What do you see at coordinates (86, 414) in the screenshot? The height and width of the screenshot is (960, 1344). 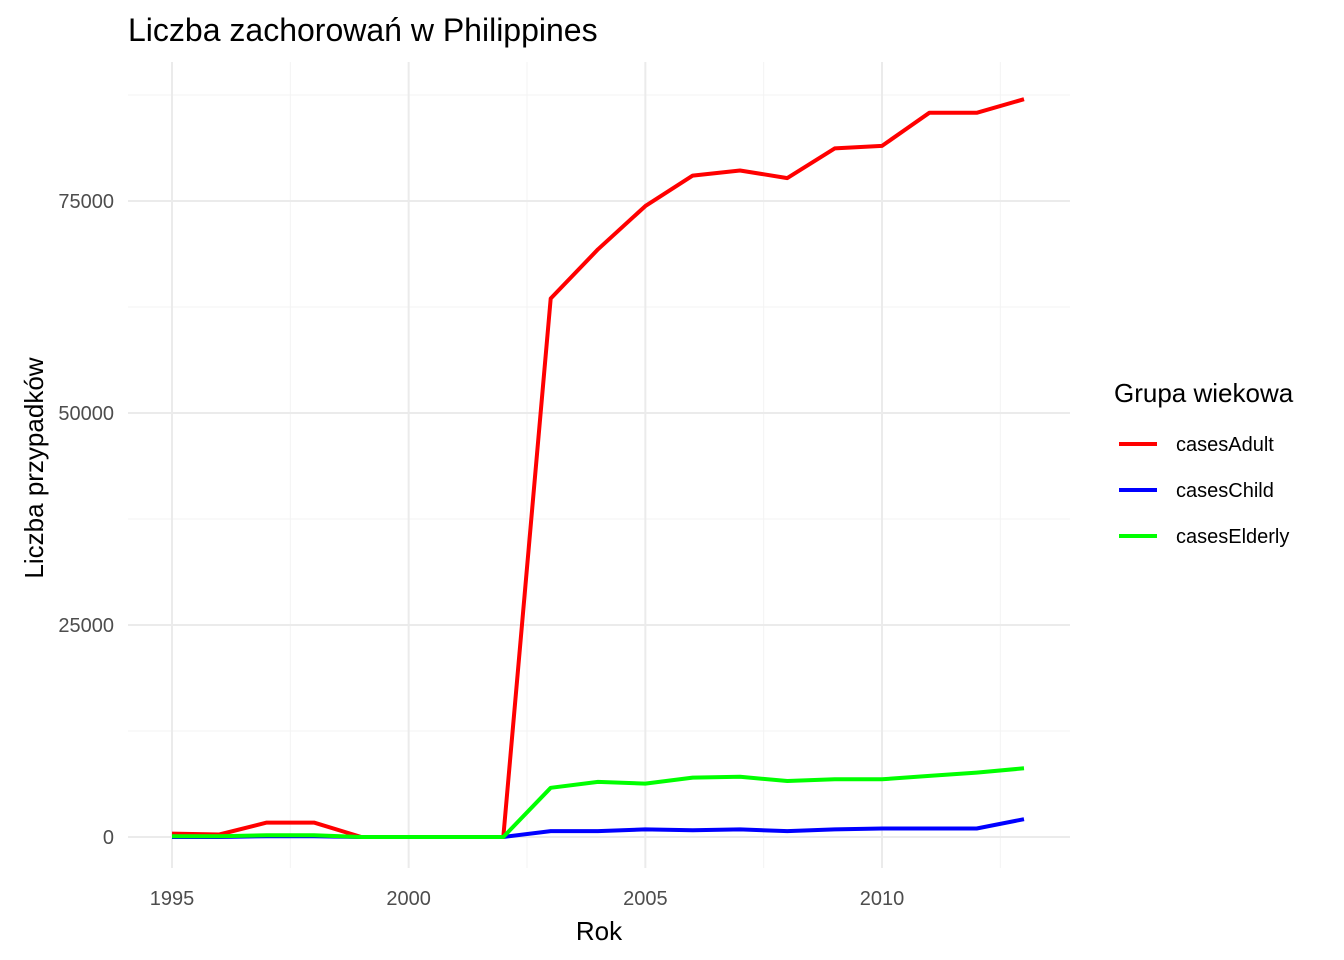 I see `y-tick-label: 50000` at bounding box center [86, 414].